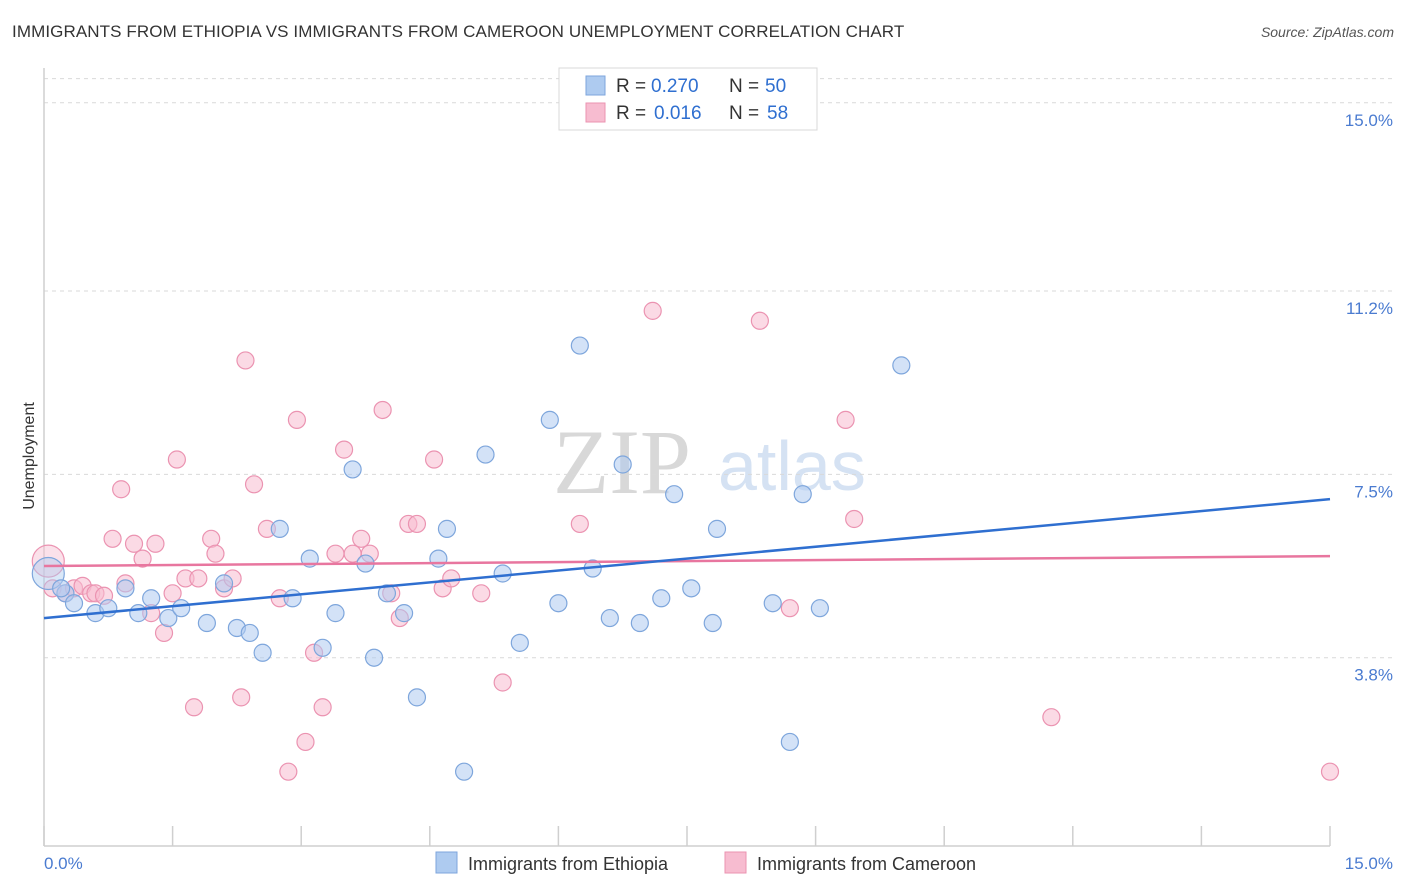 Image resolution: width=1406 pixels, height=892 pixels. Describe the element at coordinates (1327, 32) in the screenshot. I see `source-credit: Source: ZipAtlas.com` at that location.